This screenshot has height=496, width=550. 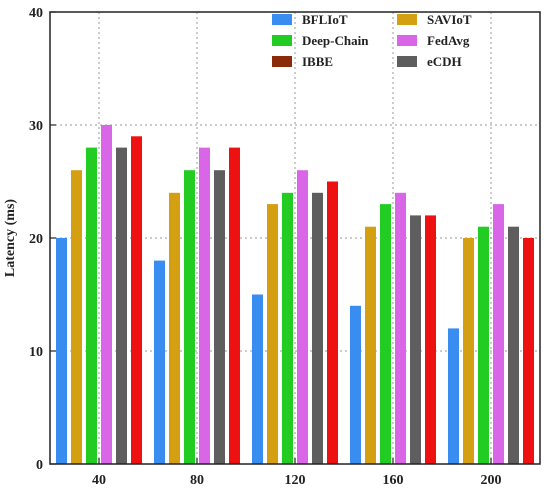 I want to click on legend-item-fedavg: FedAvg, so click(x=433, y=40).